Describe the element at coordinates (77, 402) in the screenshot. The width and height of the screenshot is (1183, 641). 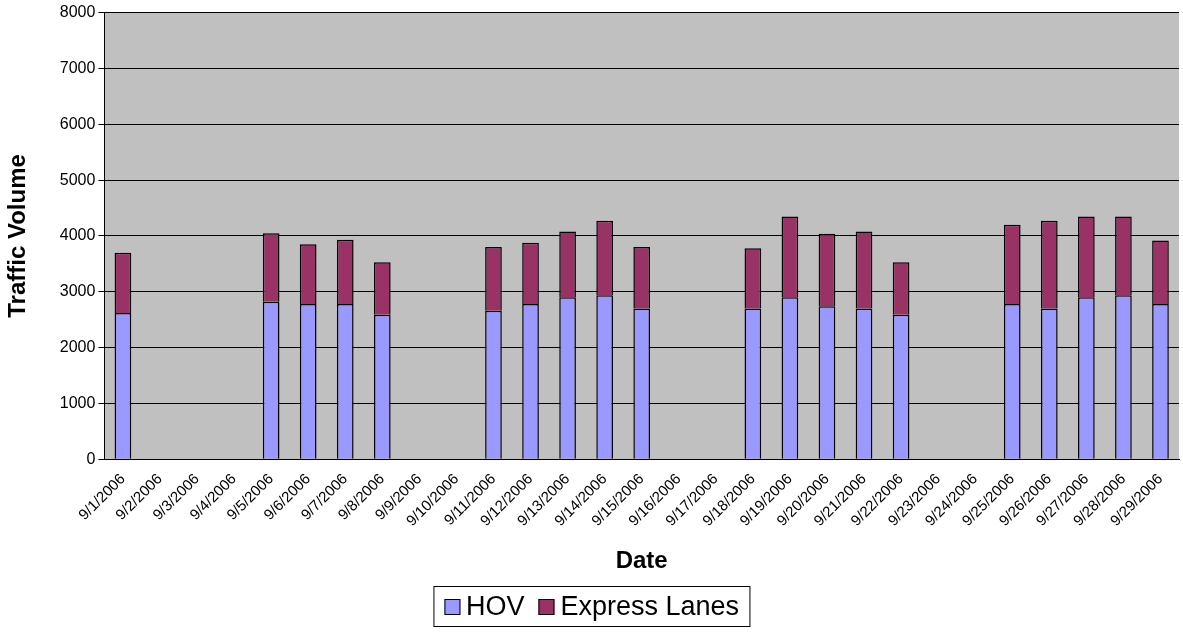
I see `y-tick-label: 1000` at that location.